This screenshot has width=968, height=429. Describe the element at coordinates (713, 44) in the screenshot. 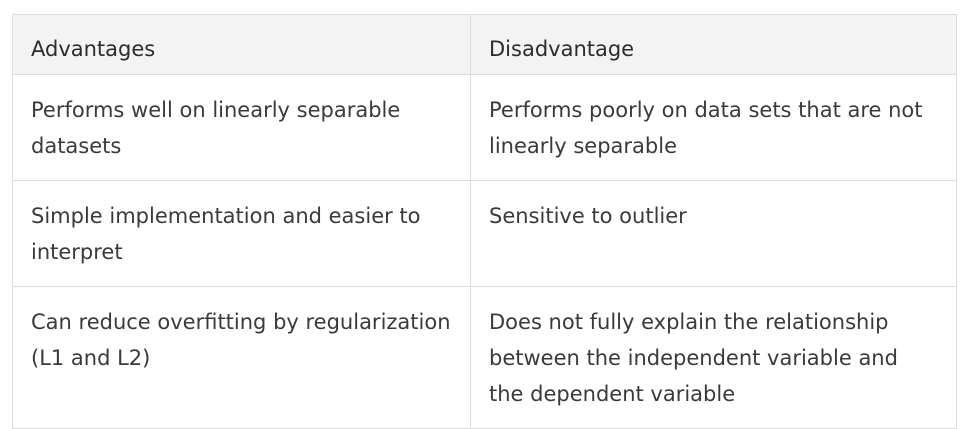

I see `header-disadvantage: Disadvantage` at that location.